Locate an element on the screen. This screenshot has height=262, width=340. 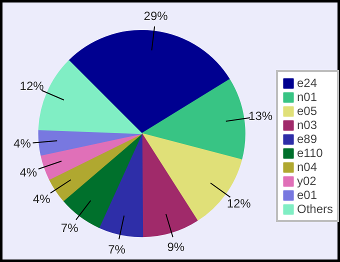
legend-label: e01 is located at coordinates (307, 195).